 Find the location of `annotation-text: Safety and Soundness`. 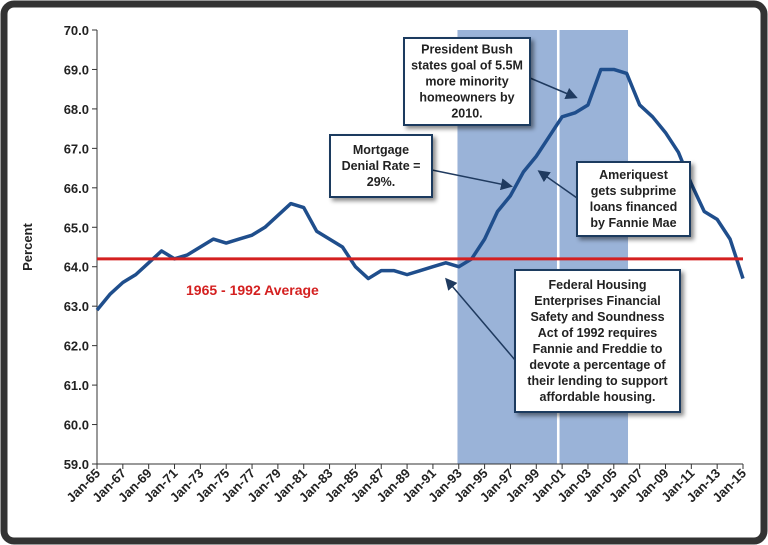

annotation-text: Safety and Soundness is located at coordinates (597, 317).